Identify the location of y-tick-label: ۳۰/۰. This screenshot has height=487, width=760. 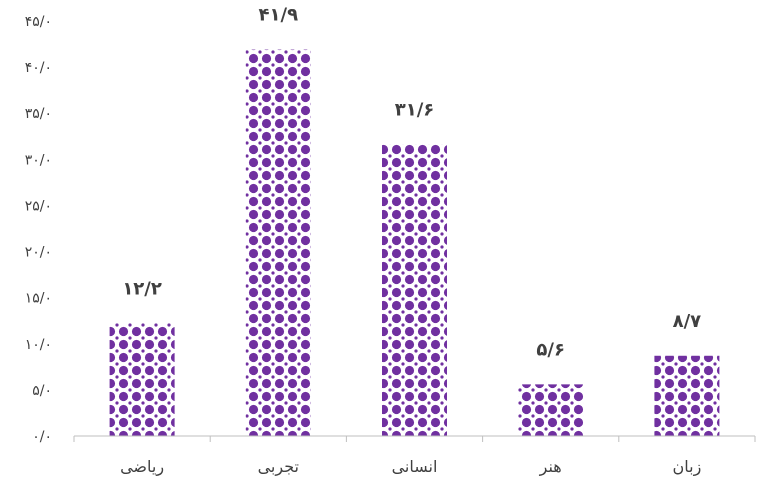
(38, 160).